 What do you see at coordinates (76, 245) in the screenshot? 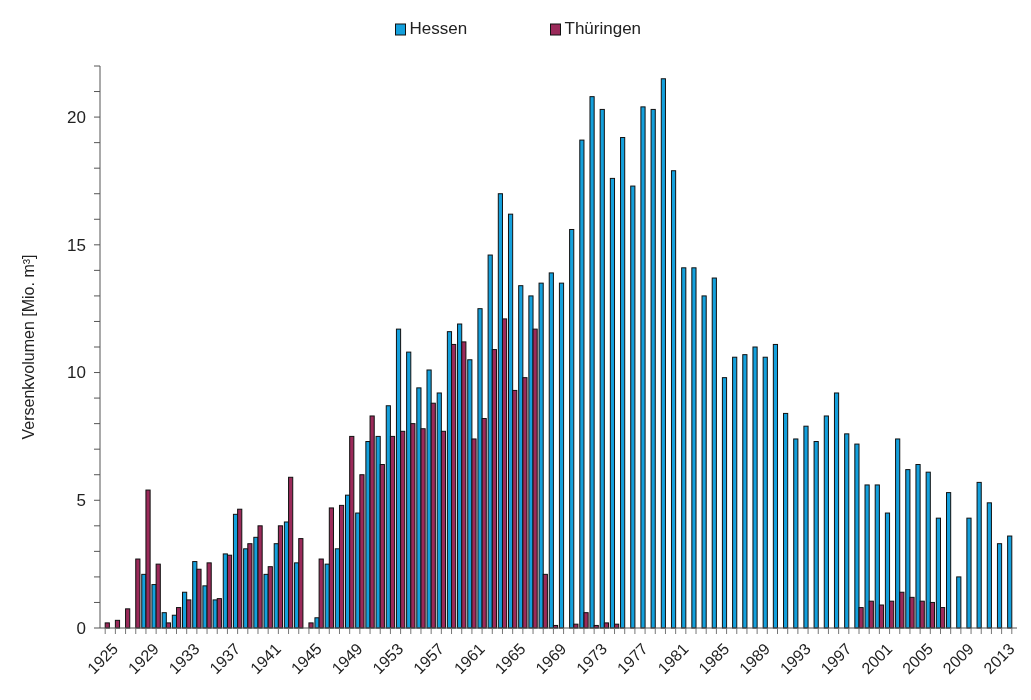
I see `y-tick-label: 15` at bounding box center [76, 245].